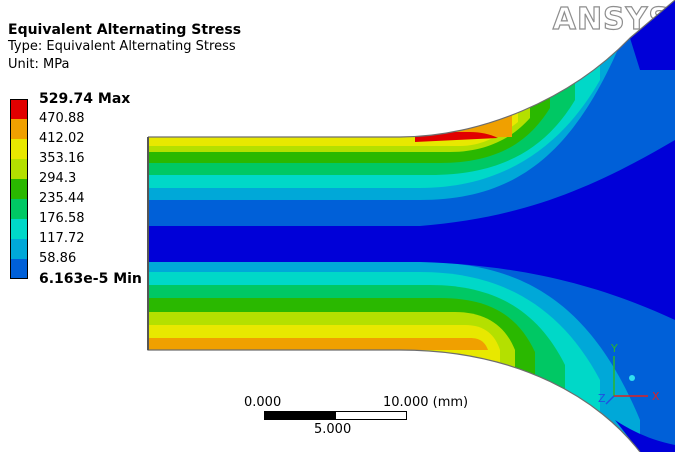 The width and height of the screenshot is (675, 452). I want to click on band-orange-bottom, so click(318, 344).